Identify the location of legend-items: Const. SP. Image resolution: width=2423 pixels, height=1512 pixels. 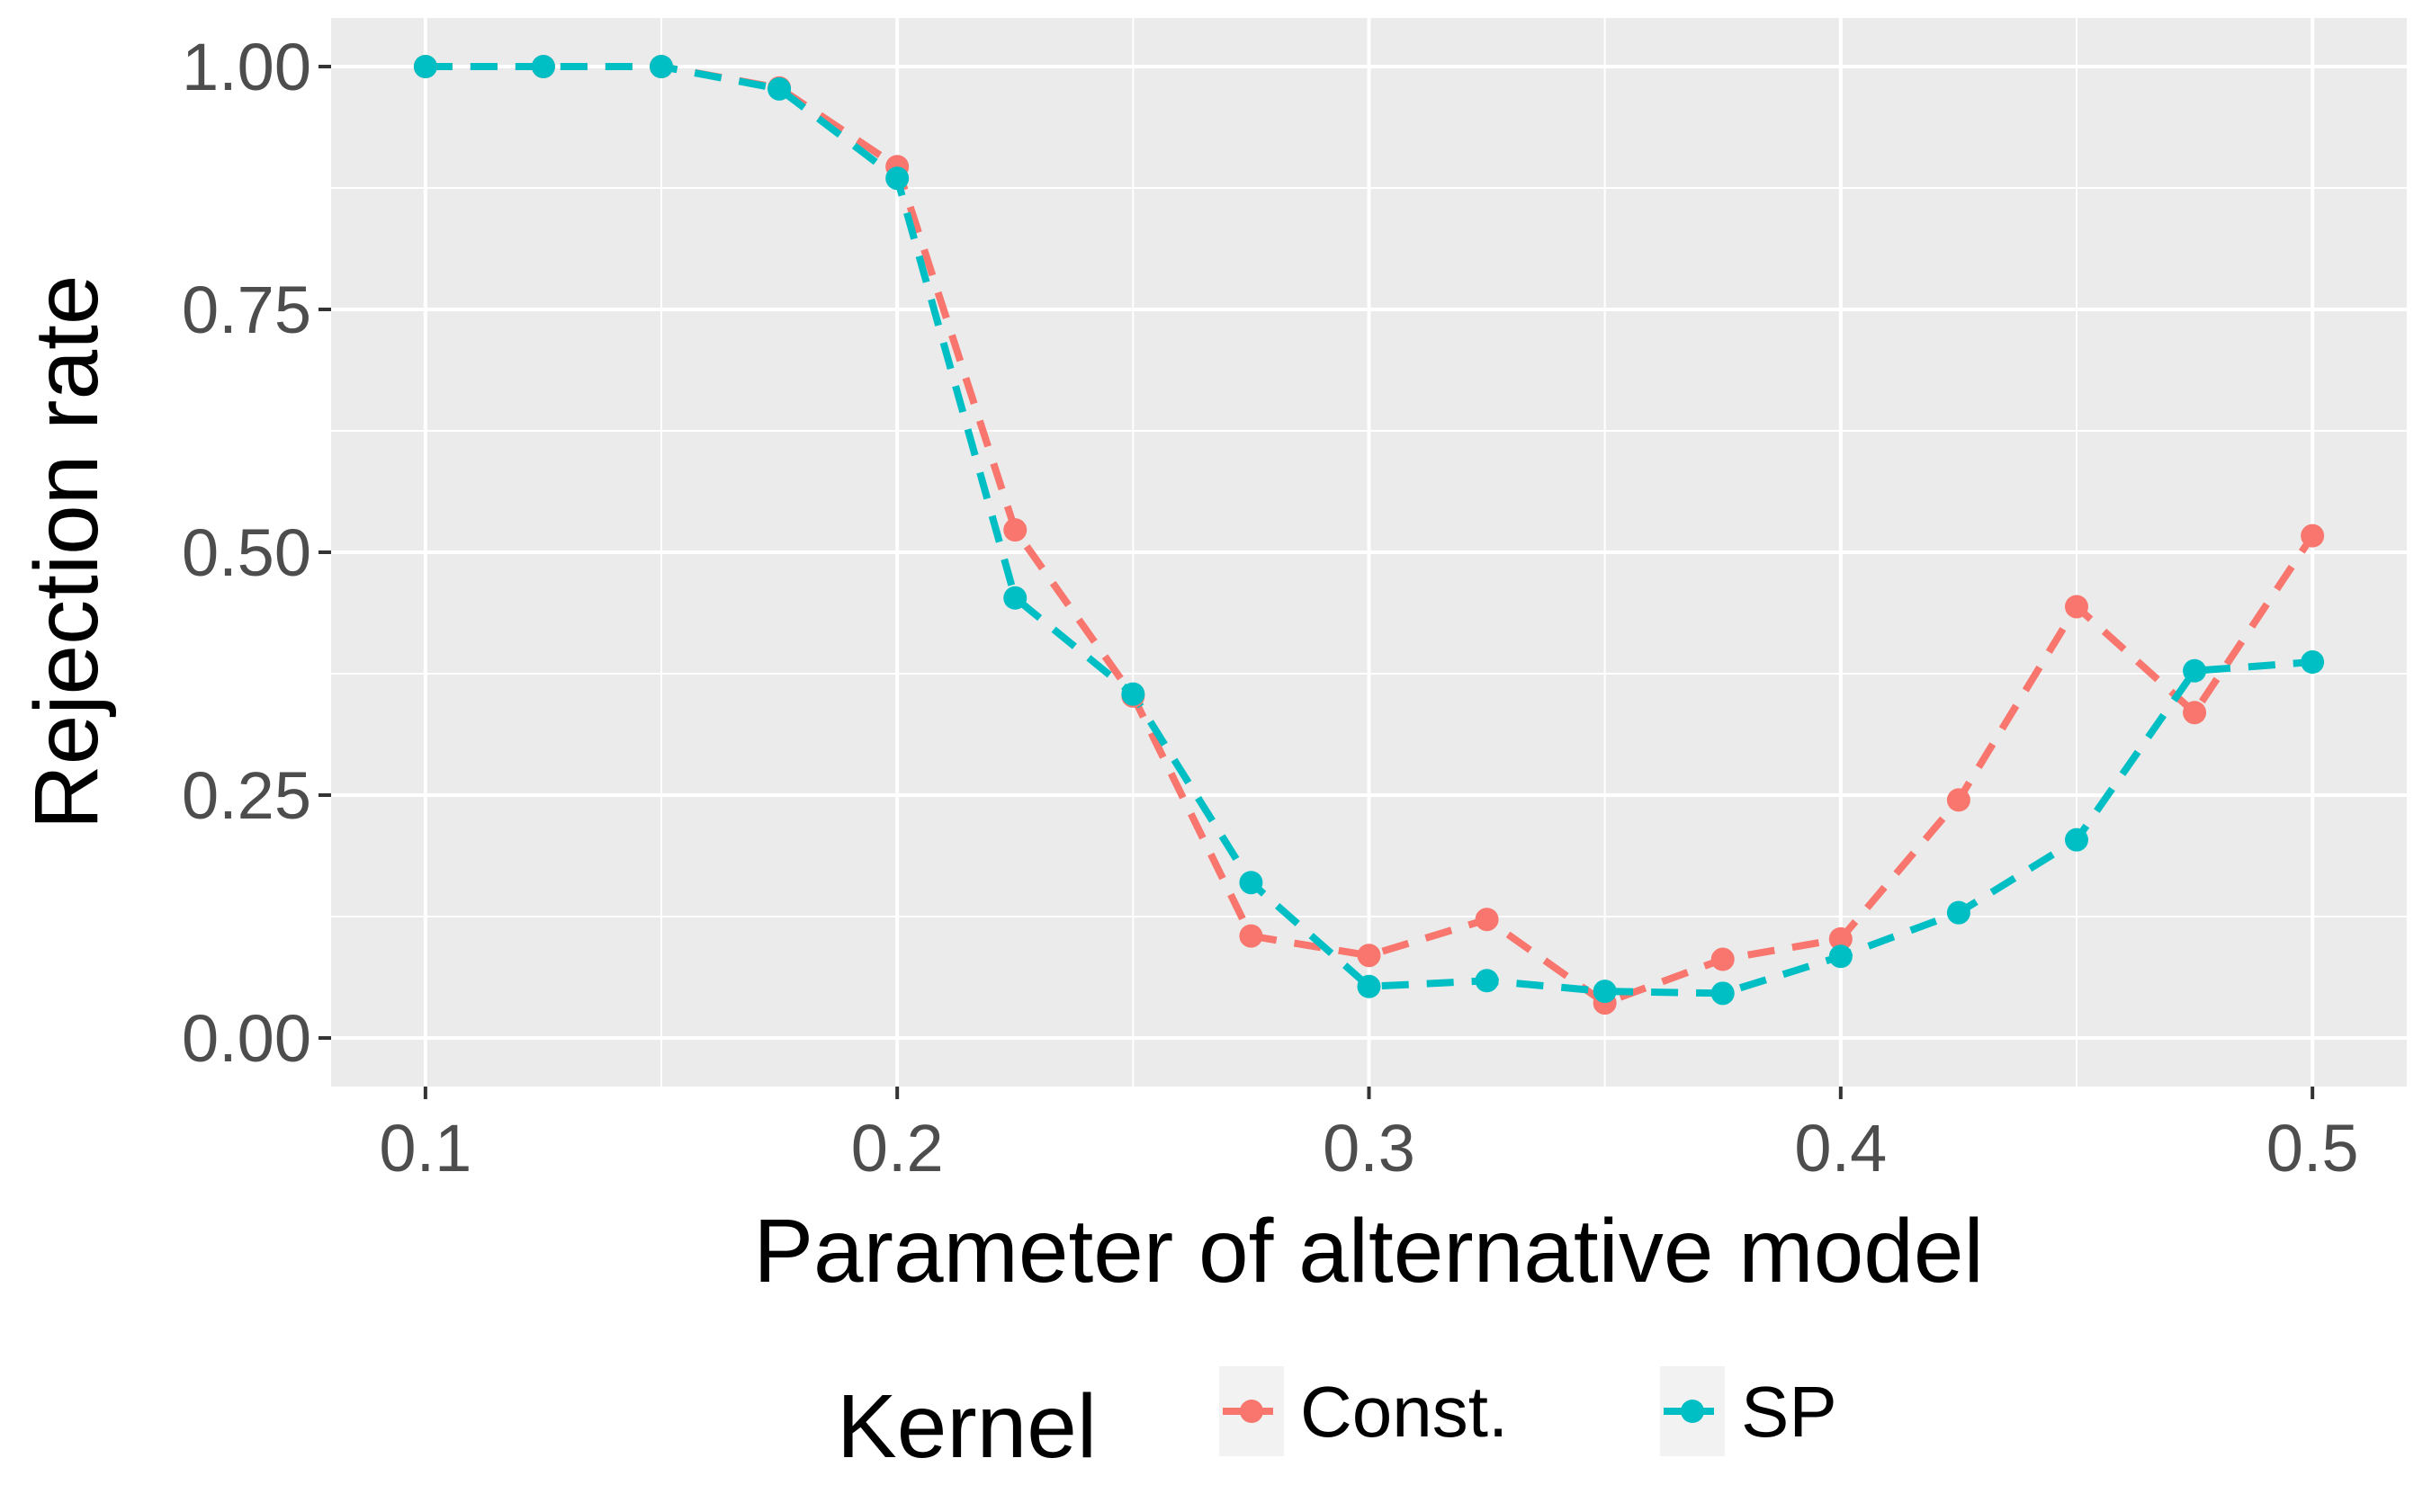
(1528, 1411).